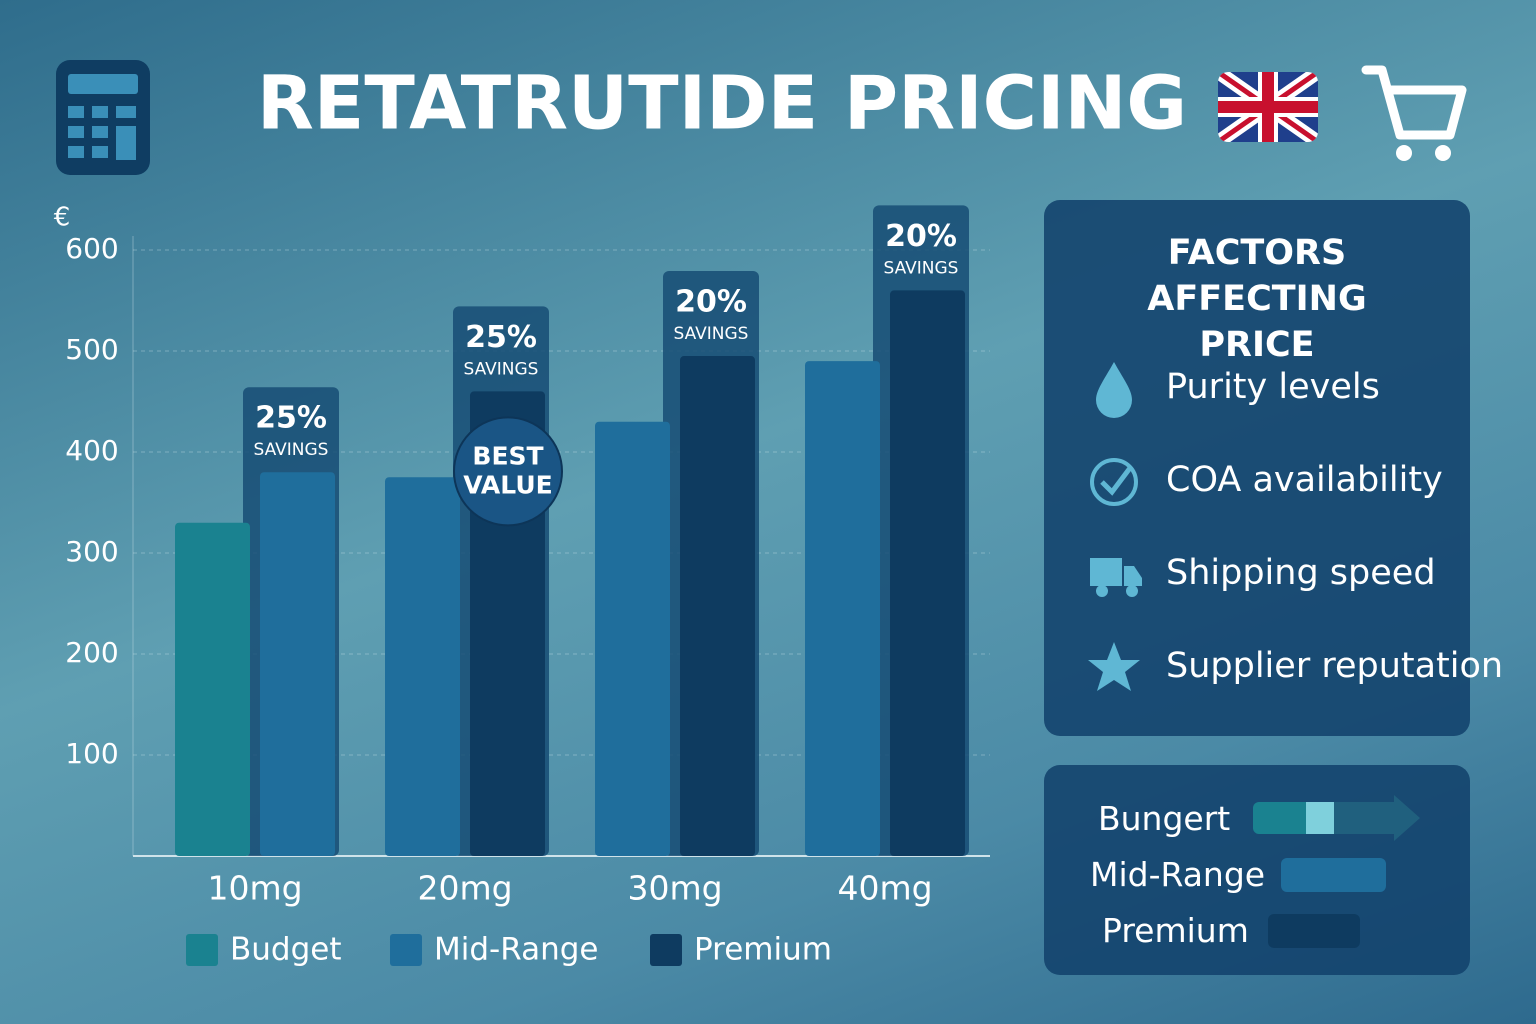 The width and height of the screenshot is (1536, 1024). What do you see at coordinates (1414, 113) in the screenshot?
I see `cart-icon` at bounding box center [1414, 113].